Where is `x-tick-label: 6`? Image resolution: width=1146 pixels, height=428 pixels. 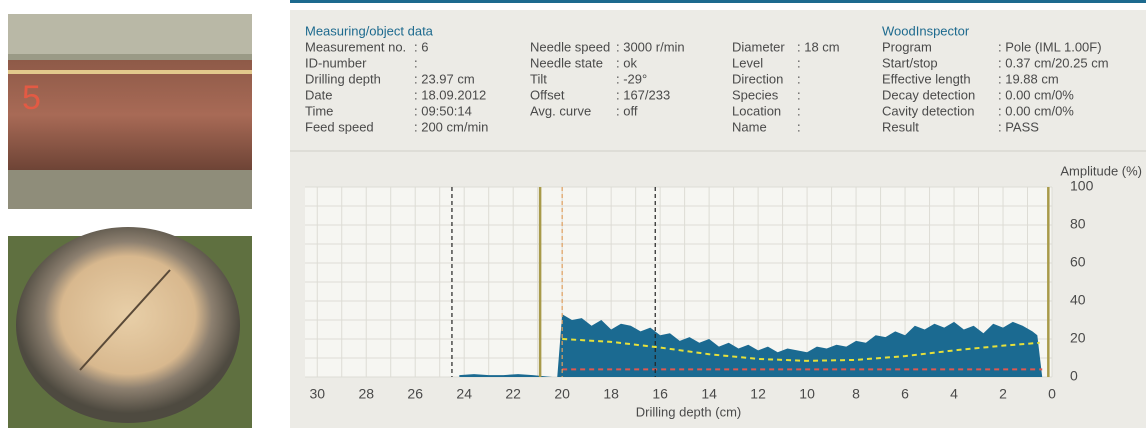 x-tick-label: 6 is located at coordinates (905, 394).